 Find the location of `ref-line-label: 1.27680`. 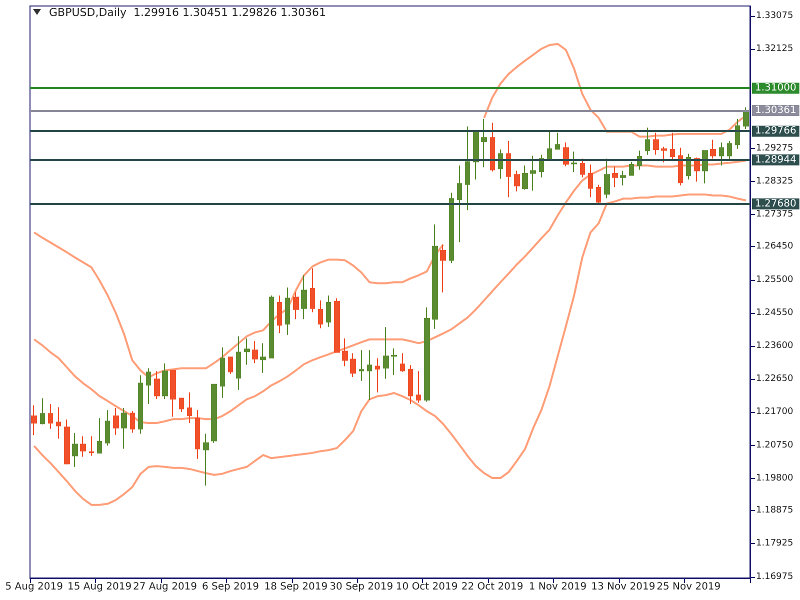

ref-line-label: 1.27680 is located at coordinates (775, 204).